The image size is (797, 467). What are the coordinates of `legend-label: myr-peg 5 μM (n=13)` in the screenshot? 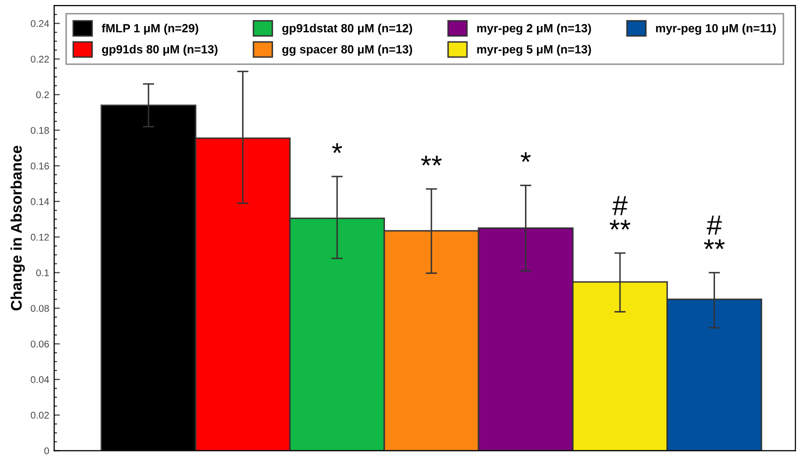 It's located at (534, 50).